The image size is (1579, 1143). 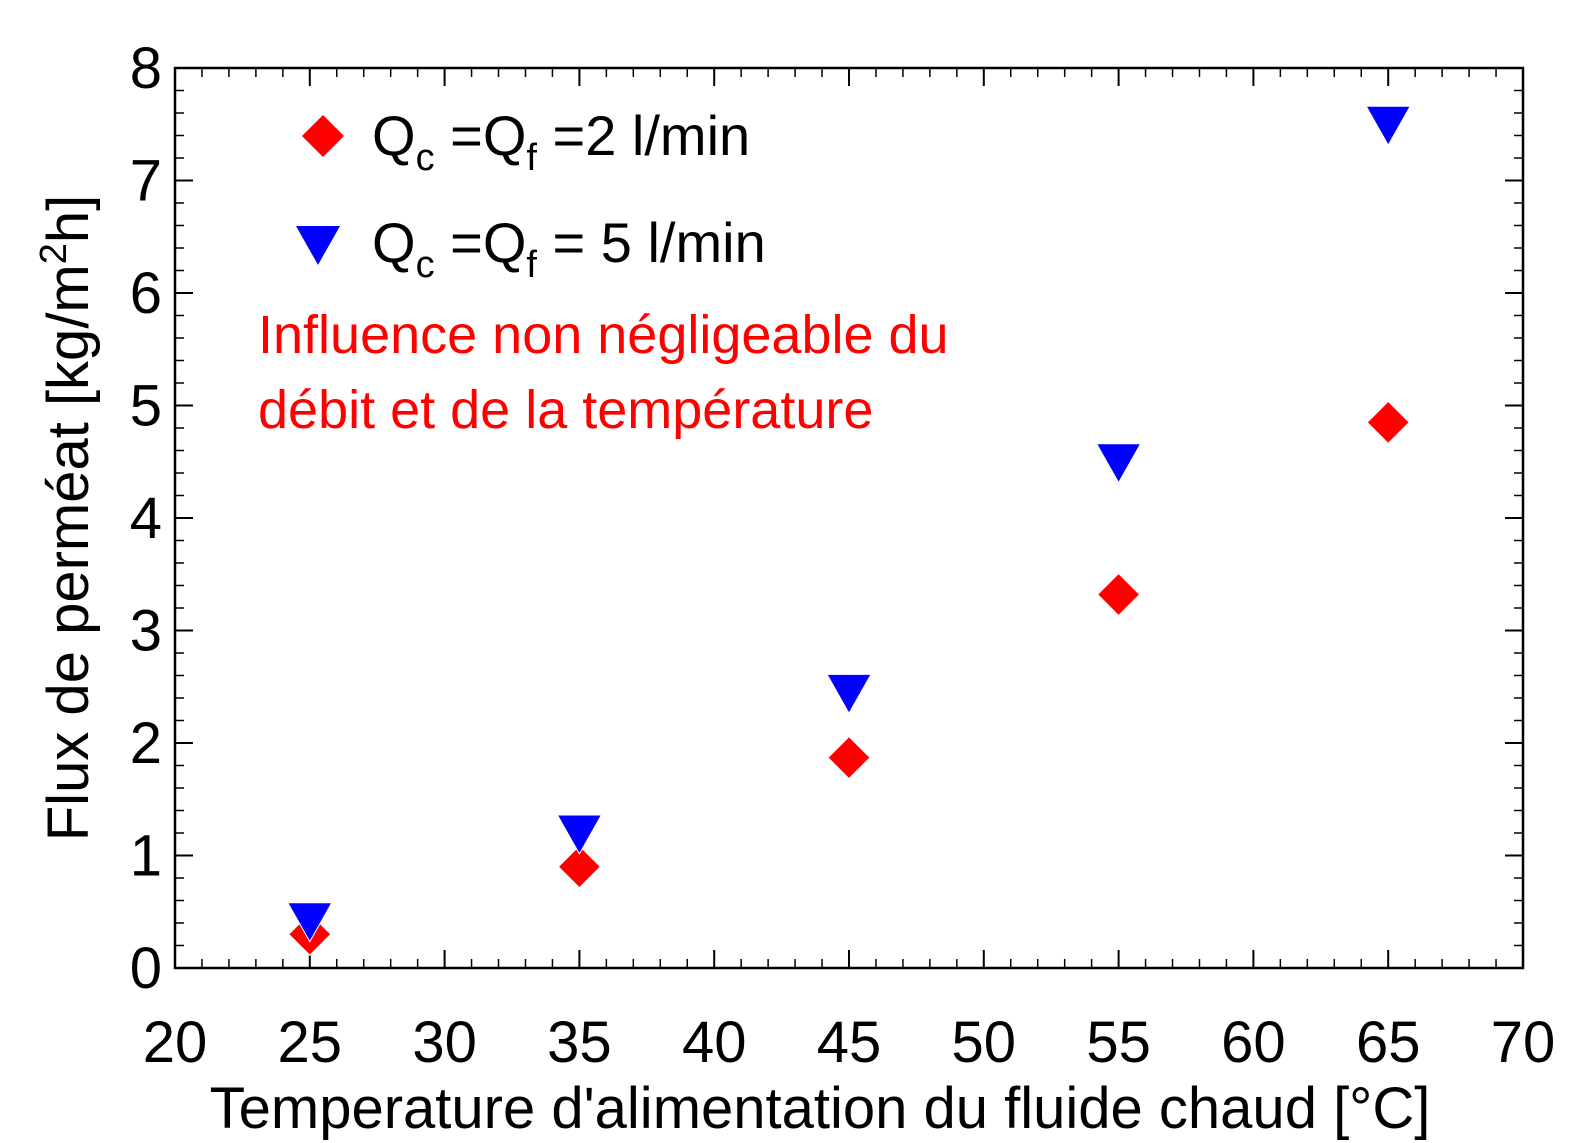 What do you see at coordinates (146, 406) in the screenshot?
I see `y-tick-label: 5` at bounding box center [146, 406].